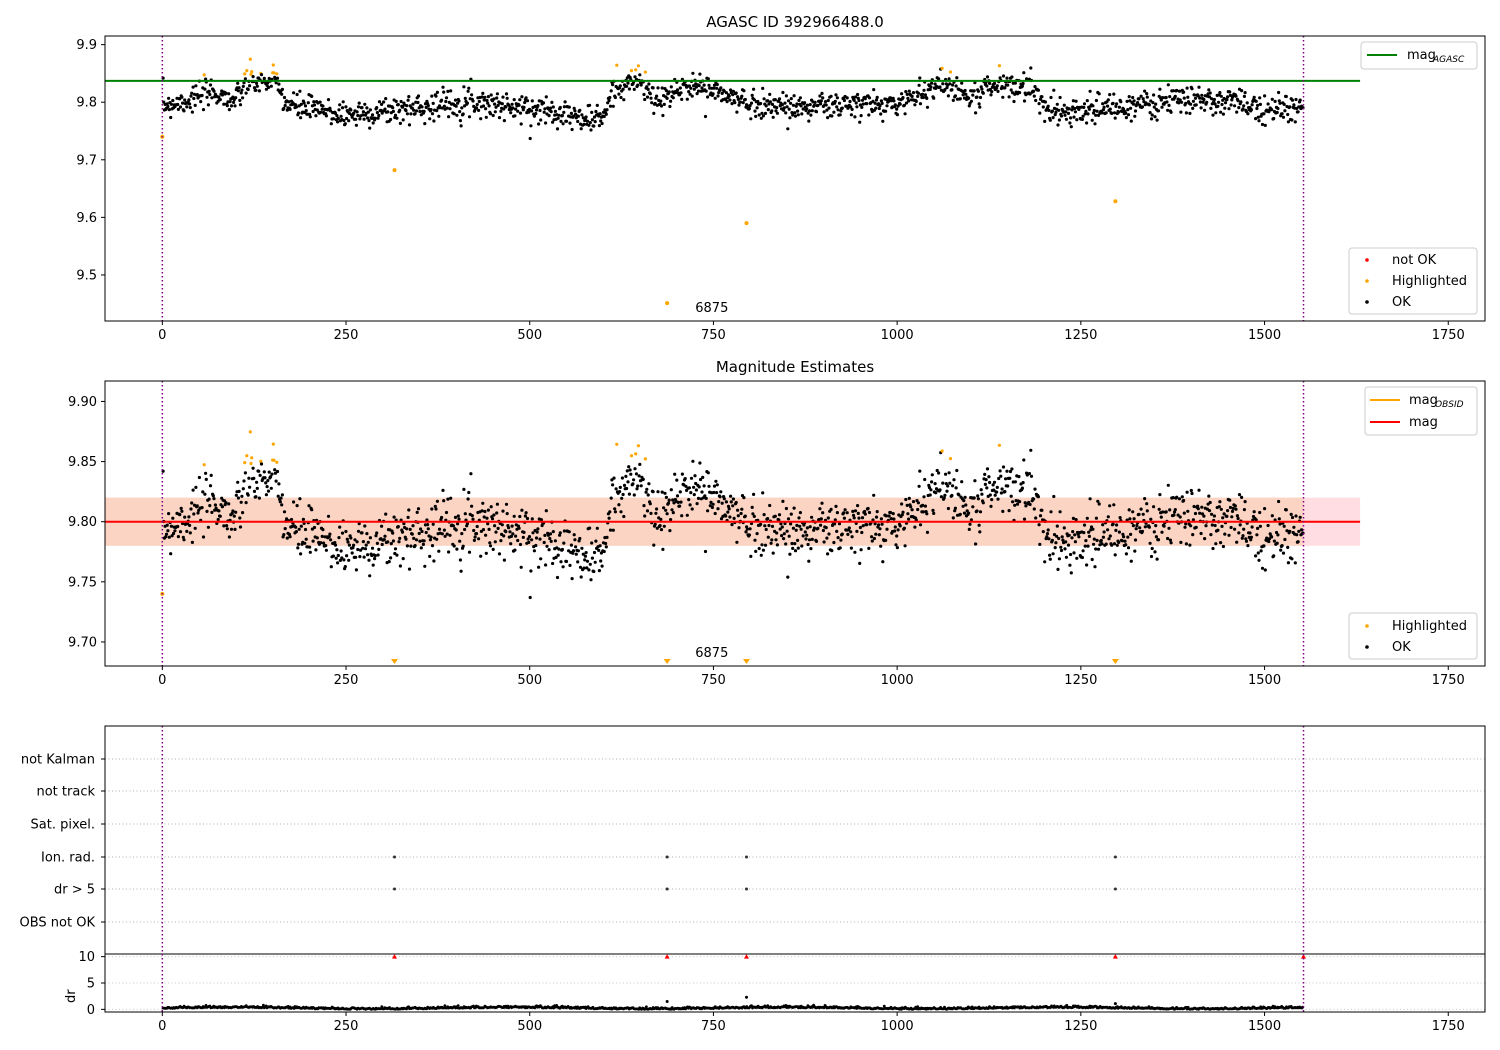 The image size is (1500, 1050). I want to click on dr-point, so click(445, 1005).